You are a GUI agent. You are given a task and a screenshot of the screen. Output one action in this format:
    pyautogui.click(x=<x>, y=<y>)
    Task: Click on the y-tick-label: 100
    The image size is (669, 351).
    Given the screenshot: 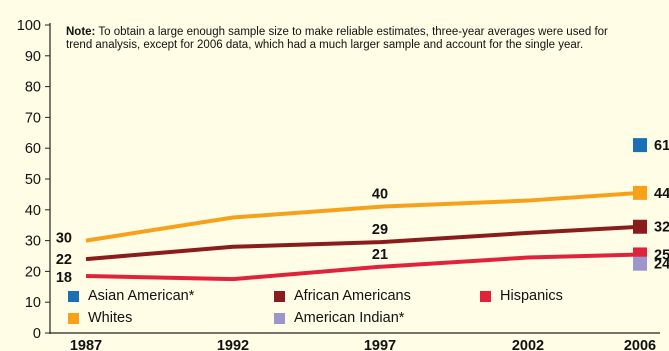 What is the action you would take?
    pyautogui.click(x=29, y=26)
    